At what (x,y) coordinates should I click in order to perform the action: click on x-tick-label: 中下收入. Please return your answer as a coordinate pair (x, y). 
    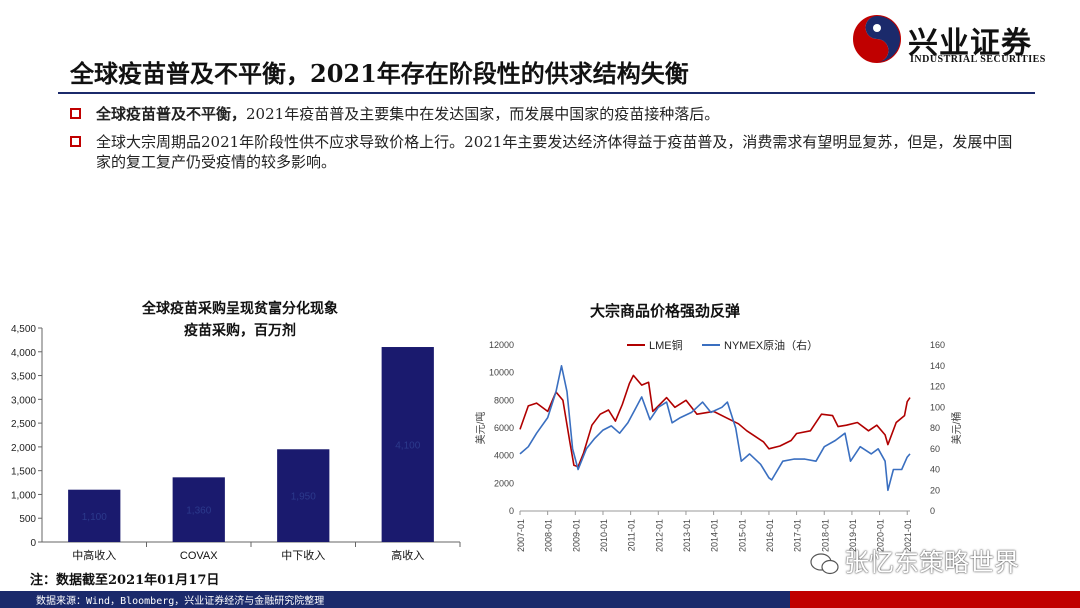
    Looking at the image, I should click on (303, 555).